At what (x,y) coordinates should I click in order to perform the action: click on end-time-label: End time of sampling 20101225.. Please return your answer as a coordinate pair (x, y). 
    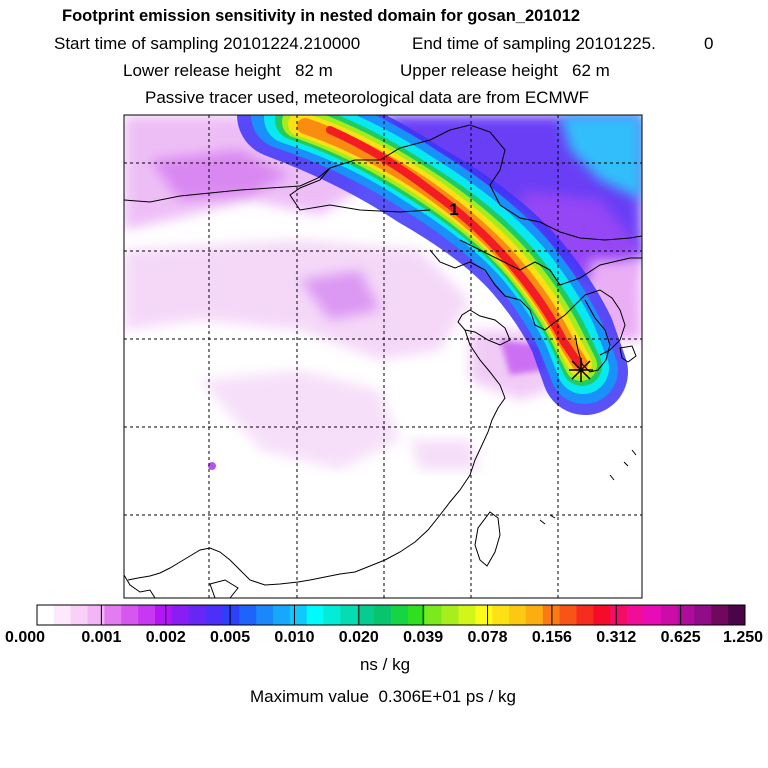
    Looking at the image, I should click on (534, 43).